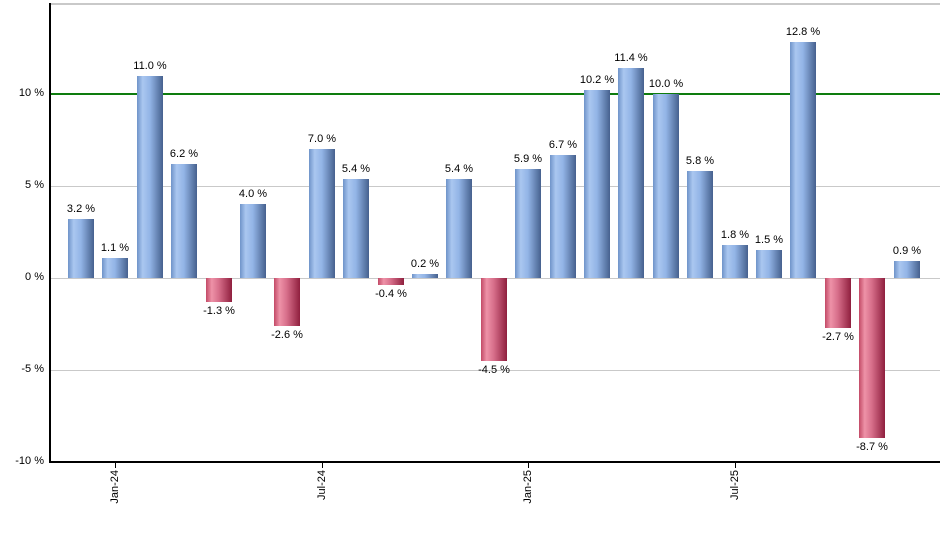 This screenshot has height=550, width=940. What do you see at coordinates (50, 233) in the screenshot?
I see `y-axis` at bounding box center [50, 233].